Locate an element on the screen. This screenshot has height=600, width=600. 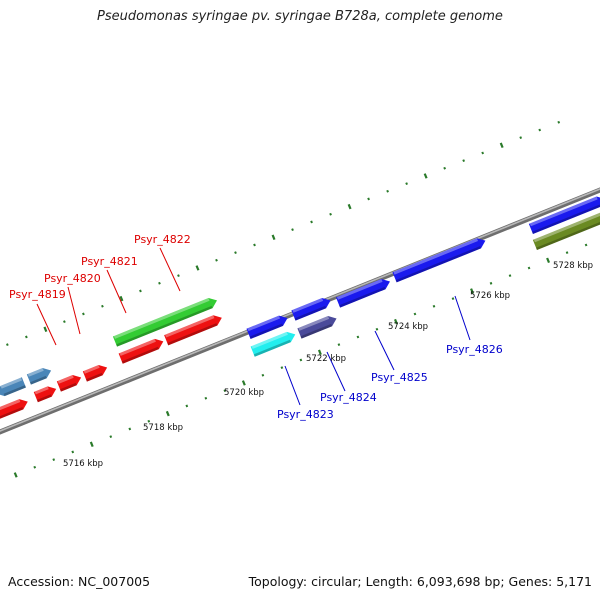
gene-blue-b-highlight is located at coordinates (308, 305).